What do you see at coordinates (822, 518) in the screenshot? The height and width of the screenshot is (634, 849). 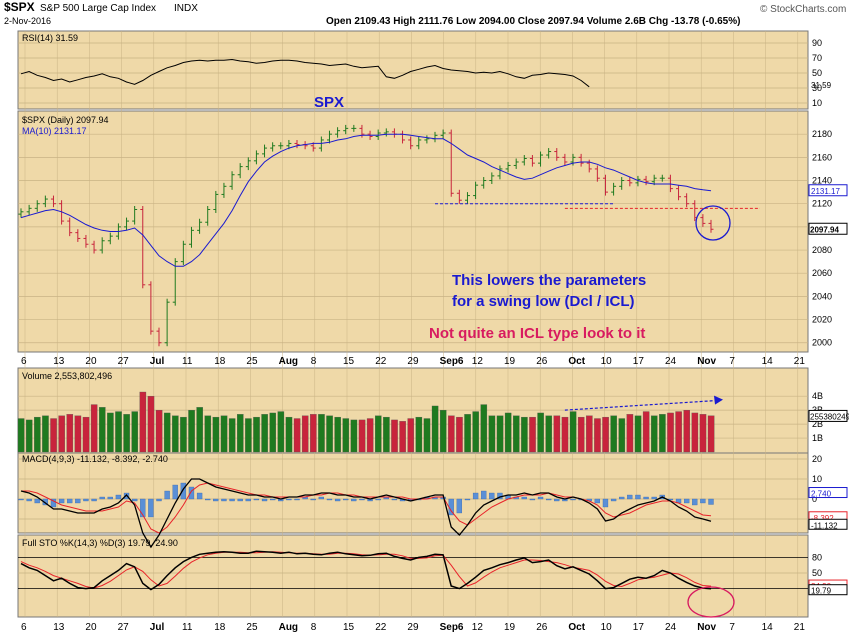 I see `macd-value-label: -8.392` at bounding box center [822, 518].